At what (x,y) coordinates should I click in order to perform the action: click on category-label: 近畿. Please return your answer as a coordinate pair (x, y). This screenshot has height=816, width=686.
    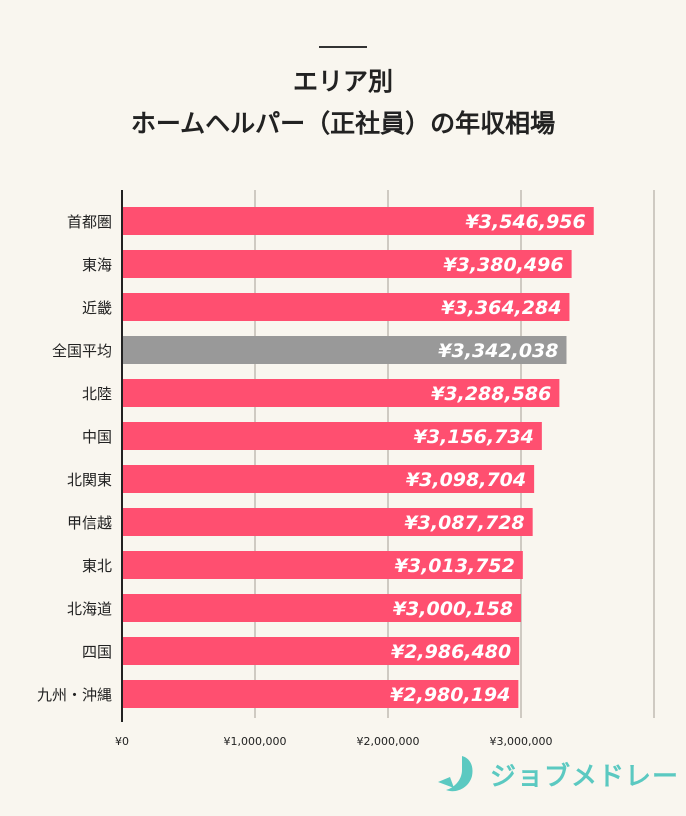
    Looking at the image, I should click on (97, 308).